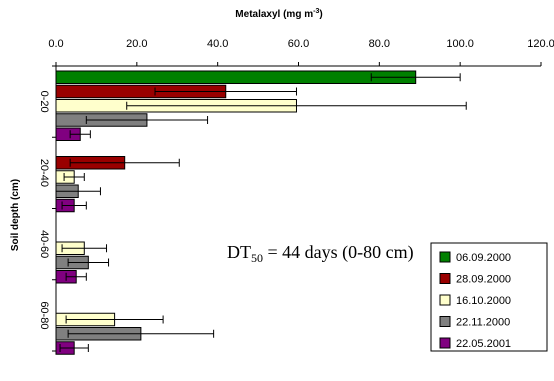  I want to click on legend-label: 22.05.2001, so click(483, 344).